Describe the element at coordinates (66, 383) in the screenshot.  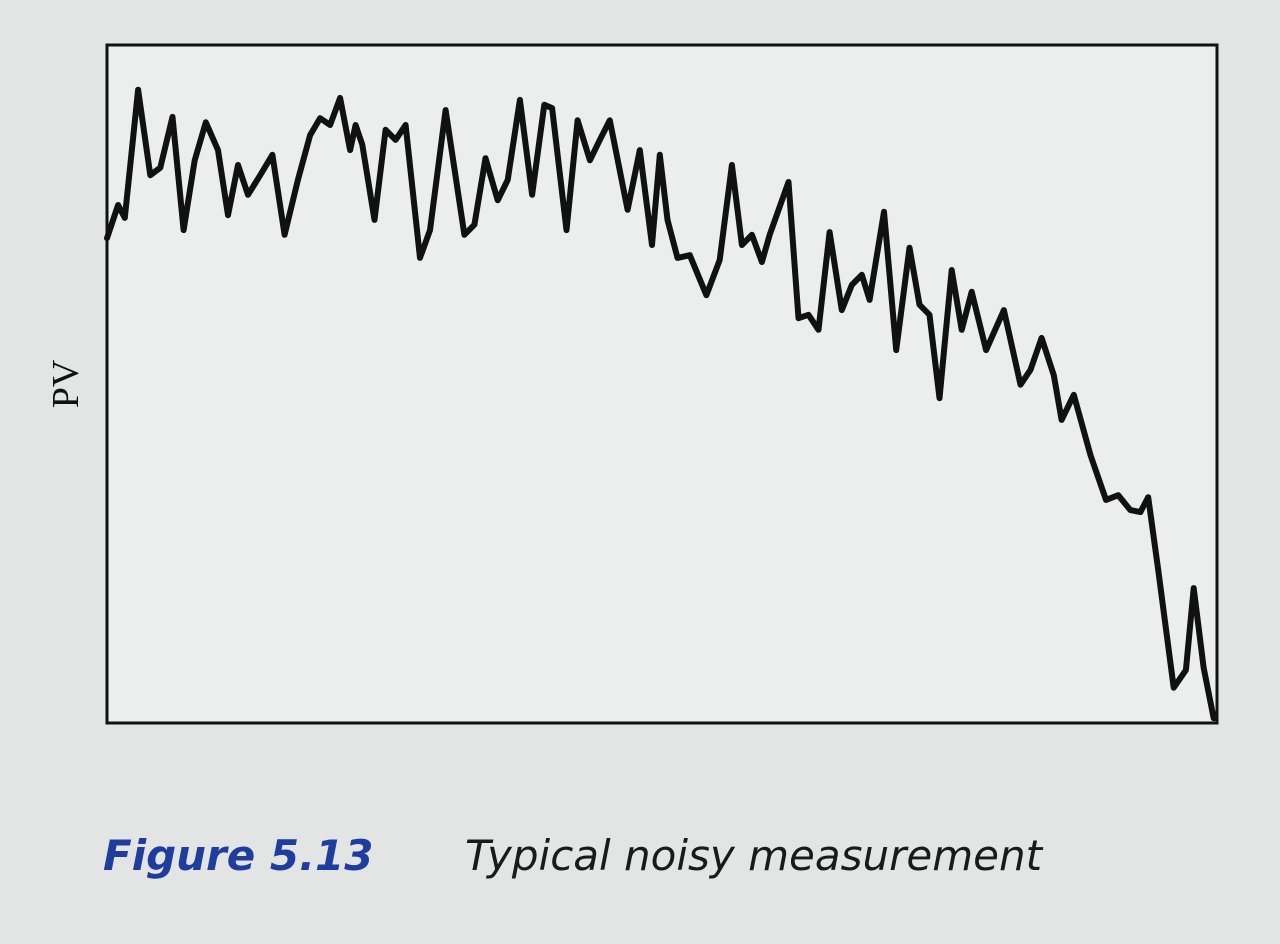
I see `y-axis-label: PV` at that location.